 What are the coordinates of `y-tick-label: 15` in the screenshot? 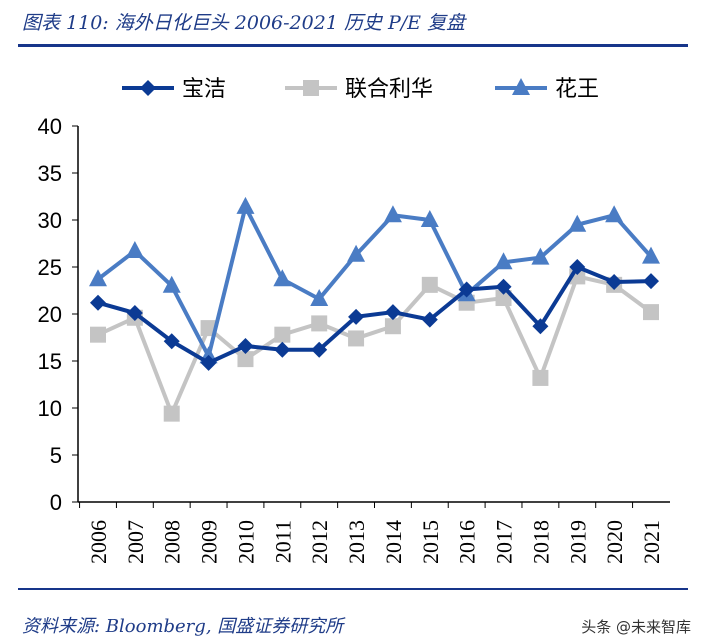 It's located at (50, 361).